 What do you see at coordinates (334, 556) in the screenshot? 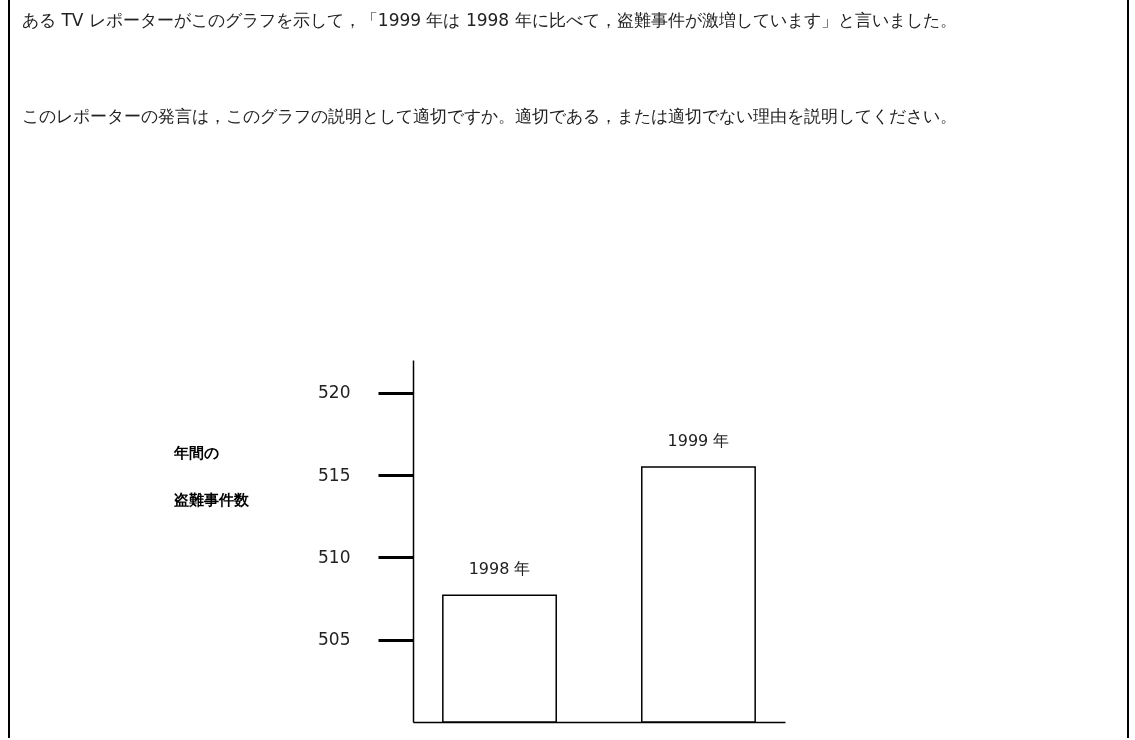
I see `y-tick-label: 510` at bounding box center [334, 556].